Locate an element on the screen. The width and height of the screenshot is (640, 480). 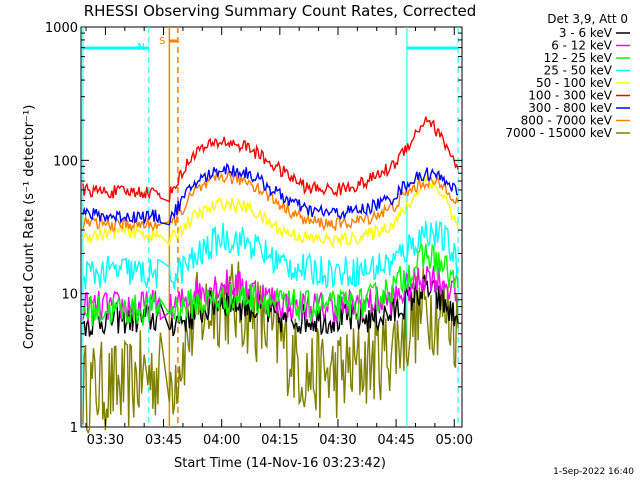
x-tick-label: 03:30 is located at coordinates (105, 440).